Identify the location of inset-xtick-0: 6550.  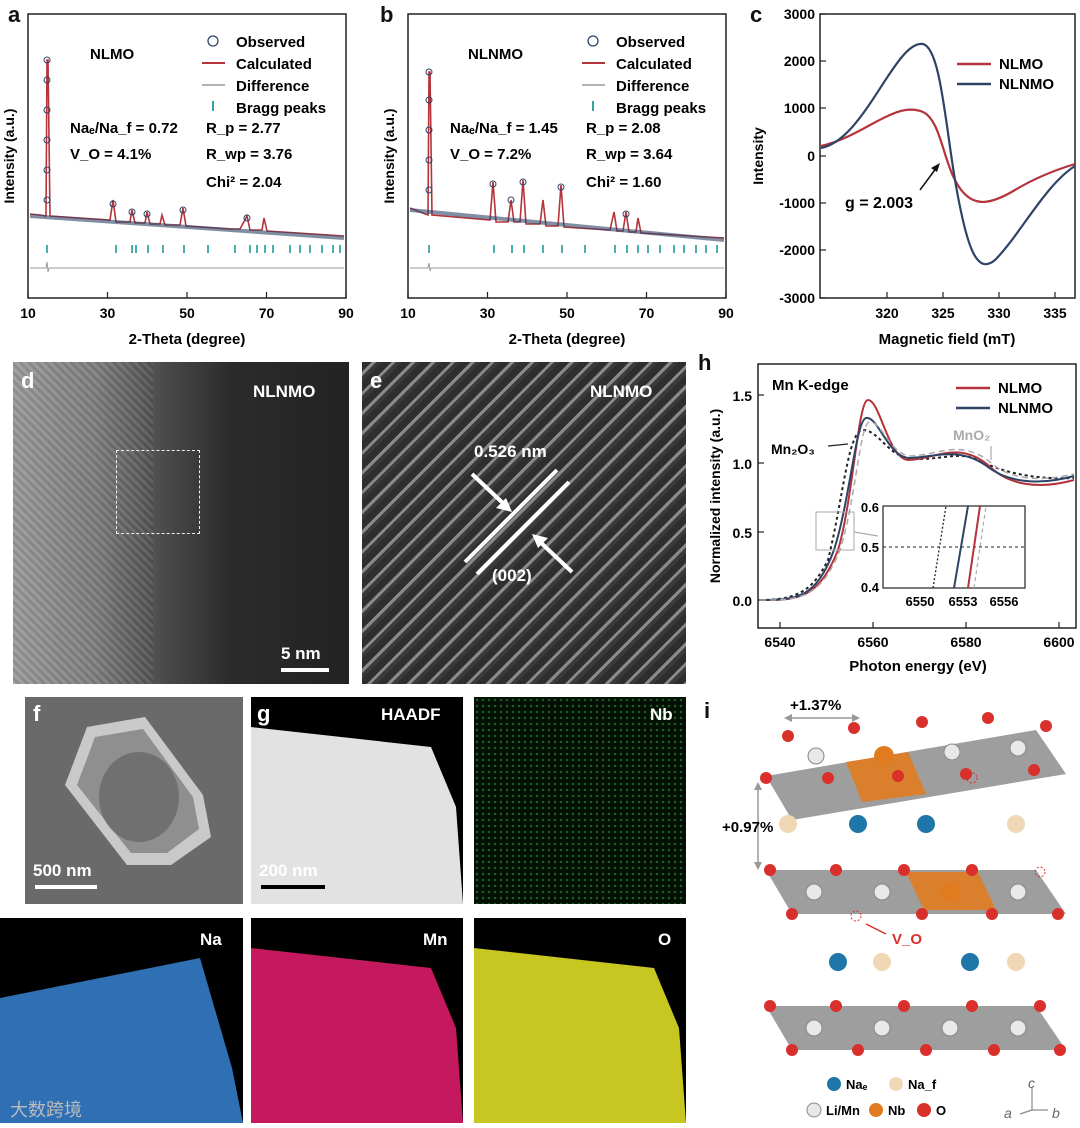
(920, 601).